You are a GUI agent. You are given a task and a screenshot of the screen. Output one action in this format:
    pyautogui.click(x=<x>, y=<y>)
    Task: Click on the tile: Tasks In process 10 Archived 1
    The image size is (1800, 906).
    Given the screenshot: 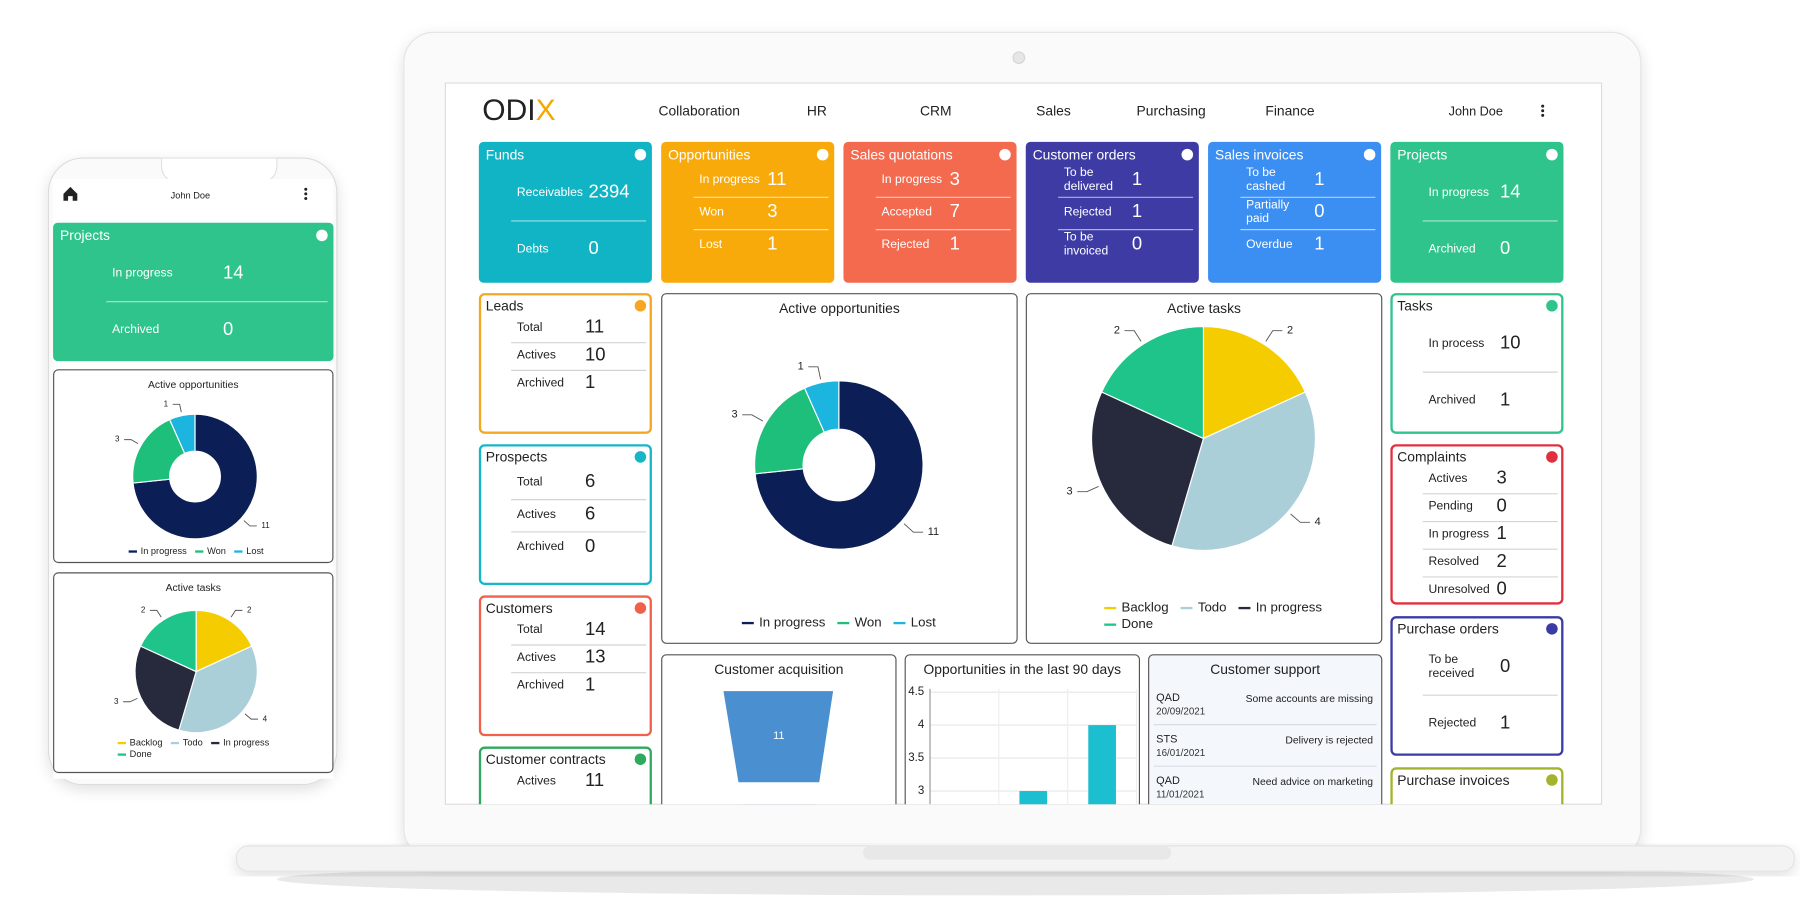 What is the action you would take?
    pyautogui.click(x=1477, y=363)
    